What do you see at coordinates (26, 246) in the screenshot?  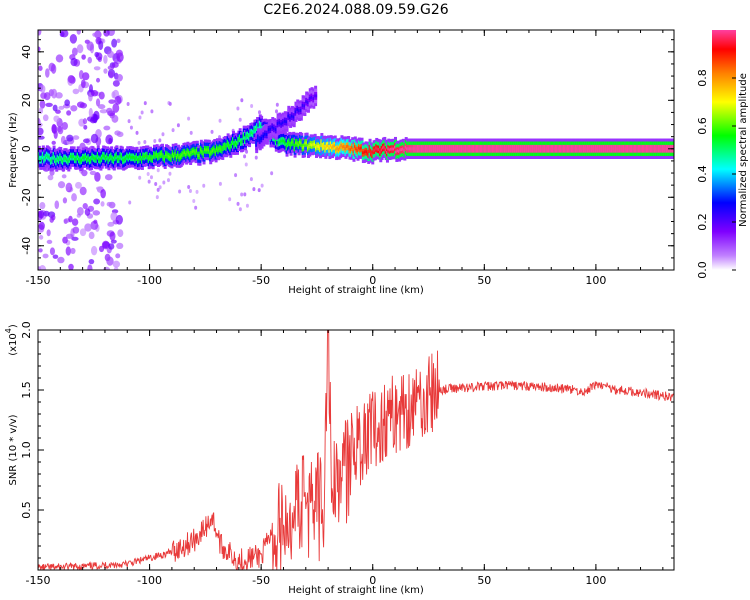 I see `spectrogram-ytick-label: -40` at bounding box center [26, 246].